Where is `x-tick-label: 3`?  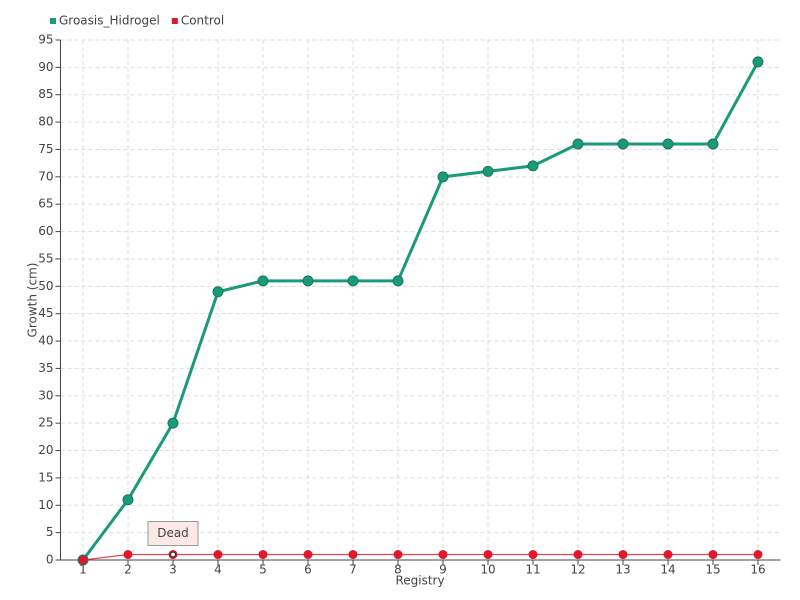
x-tick-label: 3 is located at coordinates (173, 570).